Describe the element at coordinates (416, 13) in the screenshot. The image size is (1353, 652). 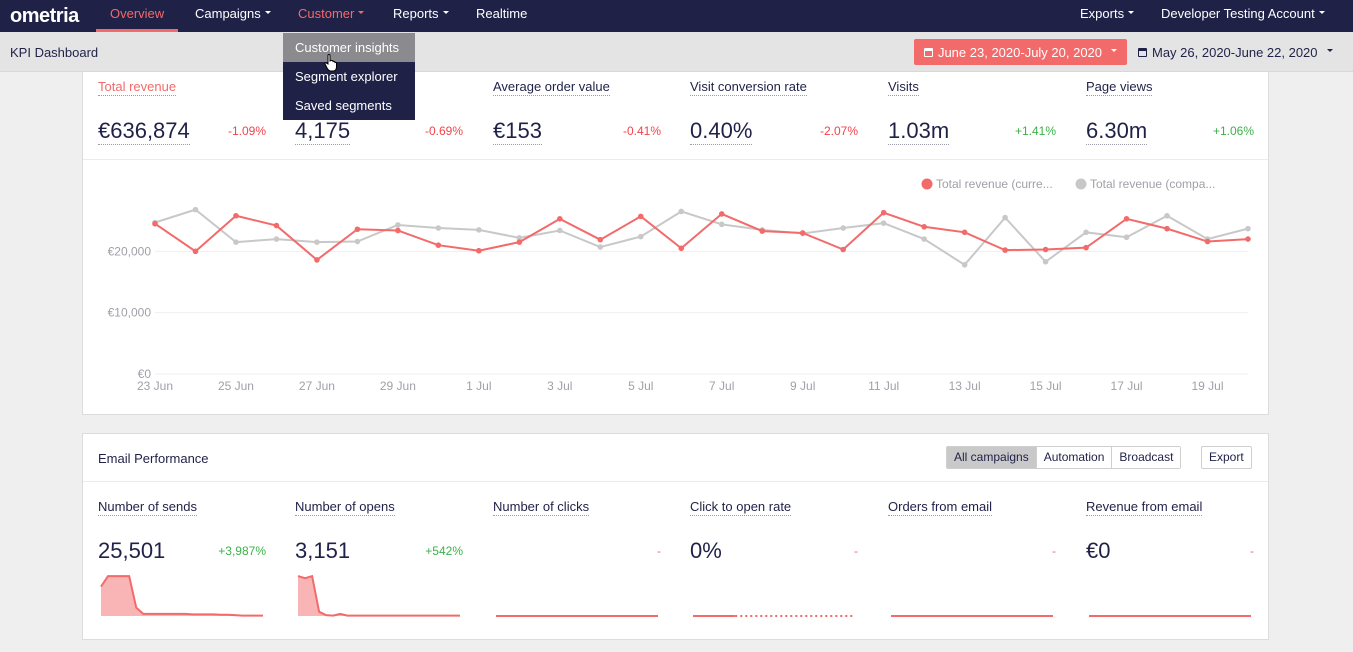
I see `nav-reports-label: Reports` at that location.